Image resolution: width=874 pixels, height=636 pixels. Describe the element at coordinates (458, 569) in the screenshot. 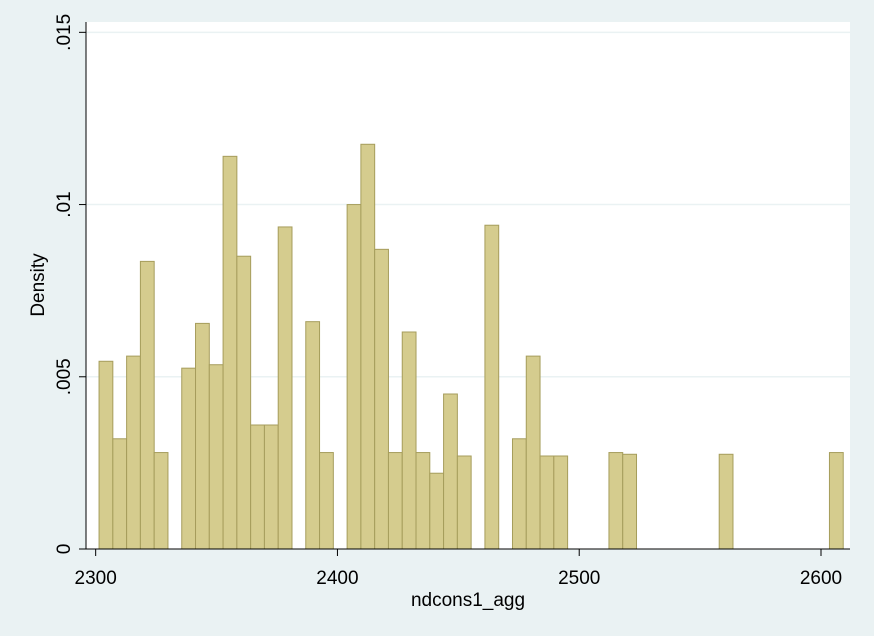

I see `x-axis-ticks: 2300 2400 2500 2600` at that location.